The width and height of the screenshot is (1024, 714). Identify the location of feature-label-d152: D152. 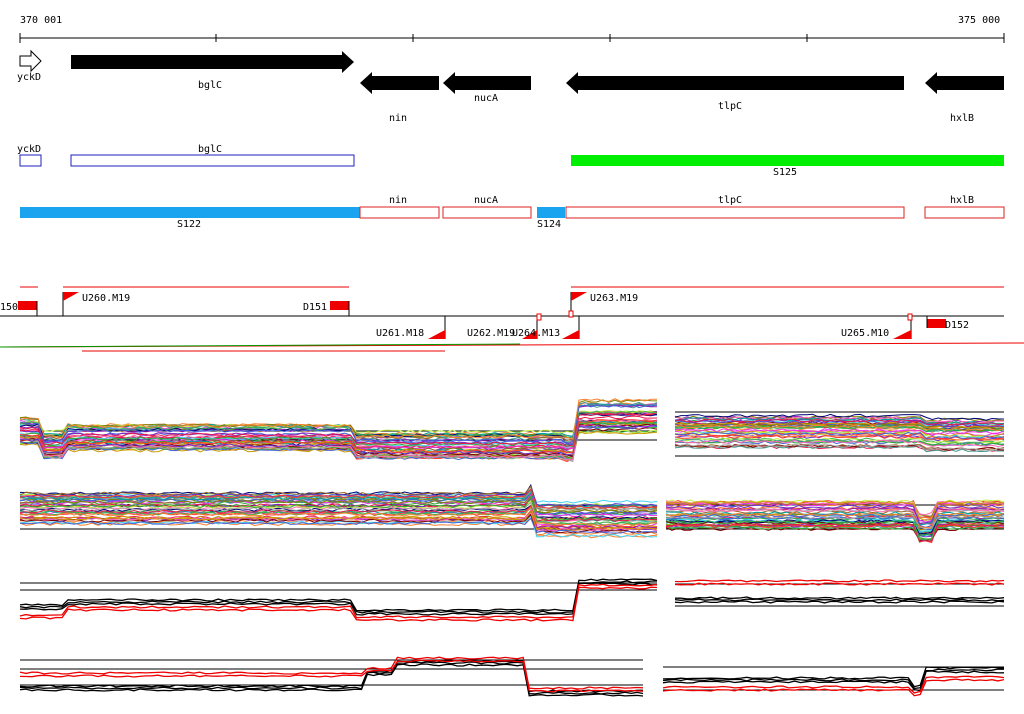
(957, 325).